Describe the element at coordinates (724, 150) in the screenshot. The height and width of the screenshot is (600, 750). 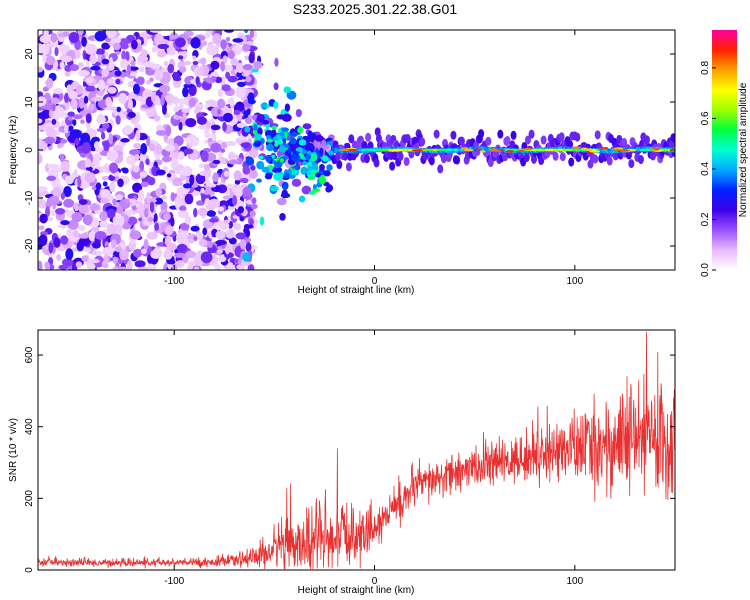
I see `colorbar-gradient` at that location.